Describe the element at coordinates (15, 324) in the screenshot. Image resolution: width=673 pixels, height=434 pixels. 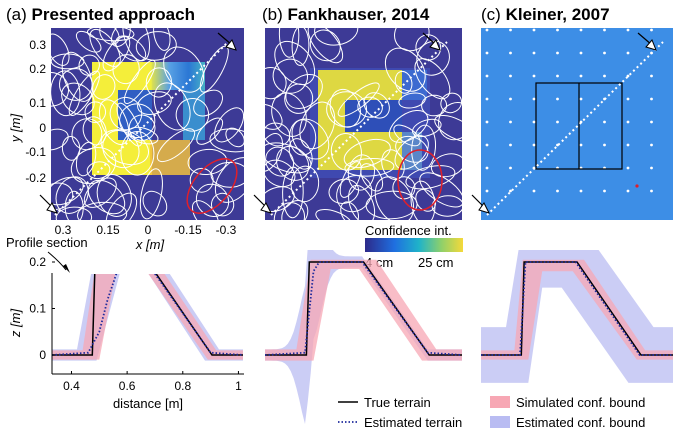
I see `profile-ylabel: z [m]` at that location.